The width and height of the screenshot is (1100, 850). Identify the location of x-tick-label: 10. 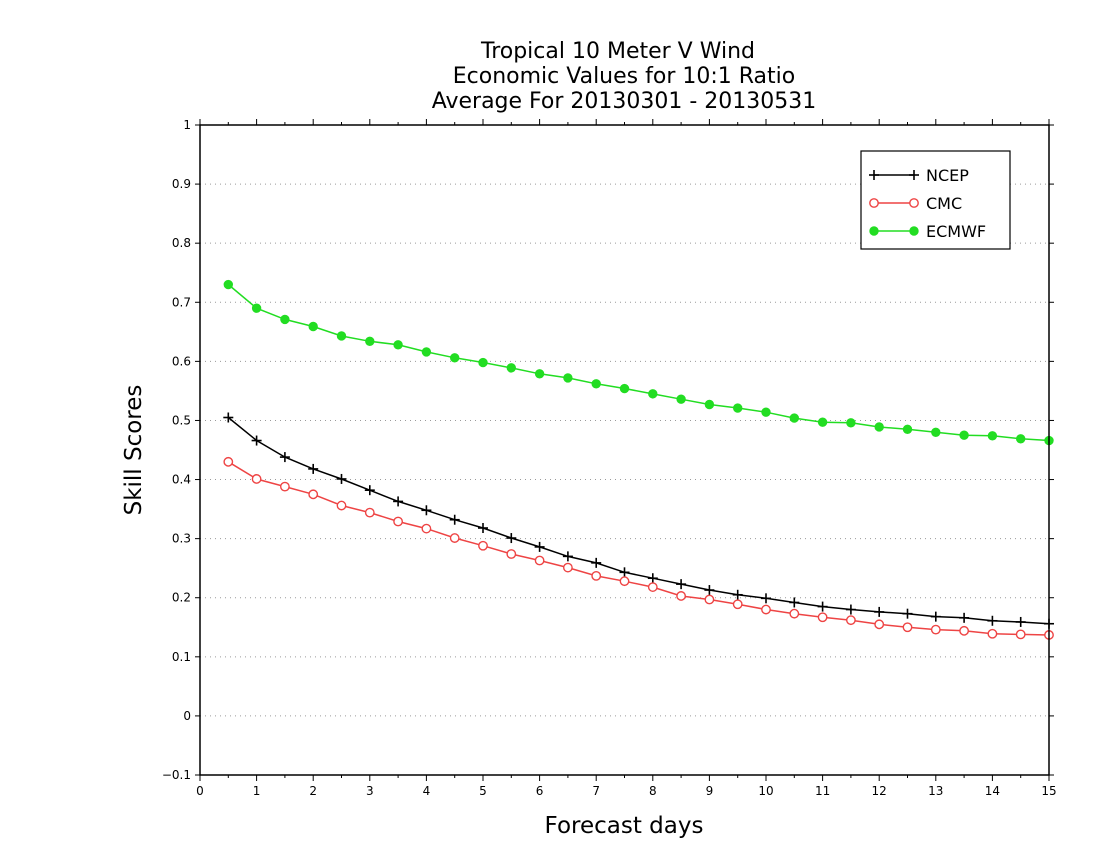
(765, 791).